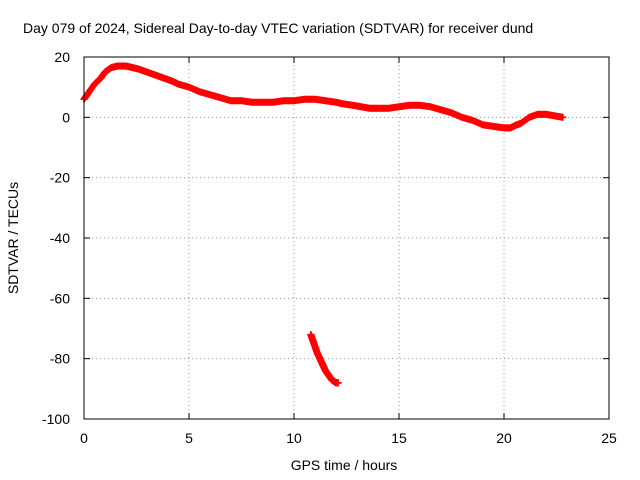 The height and width of the screenshot is (480, 640). What do you see at coordinates (324, 359) in the screenshot?
I see `series-outlier-segment` at bounding box center [324, 359].